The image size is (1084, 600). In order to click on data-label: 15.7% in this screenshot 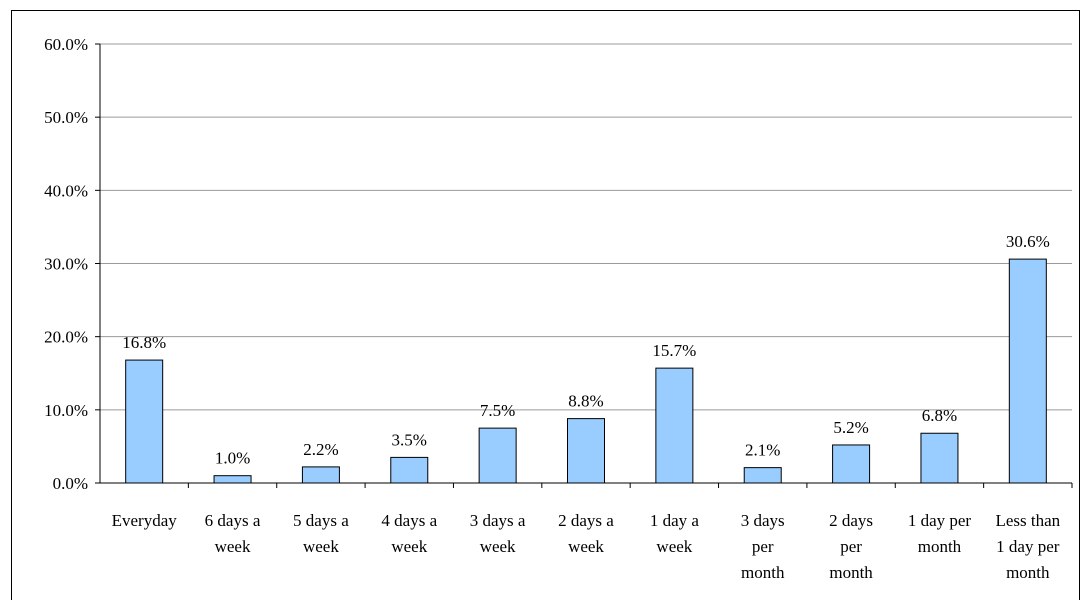, I will do `click(674, 350)`.